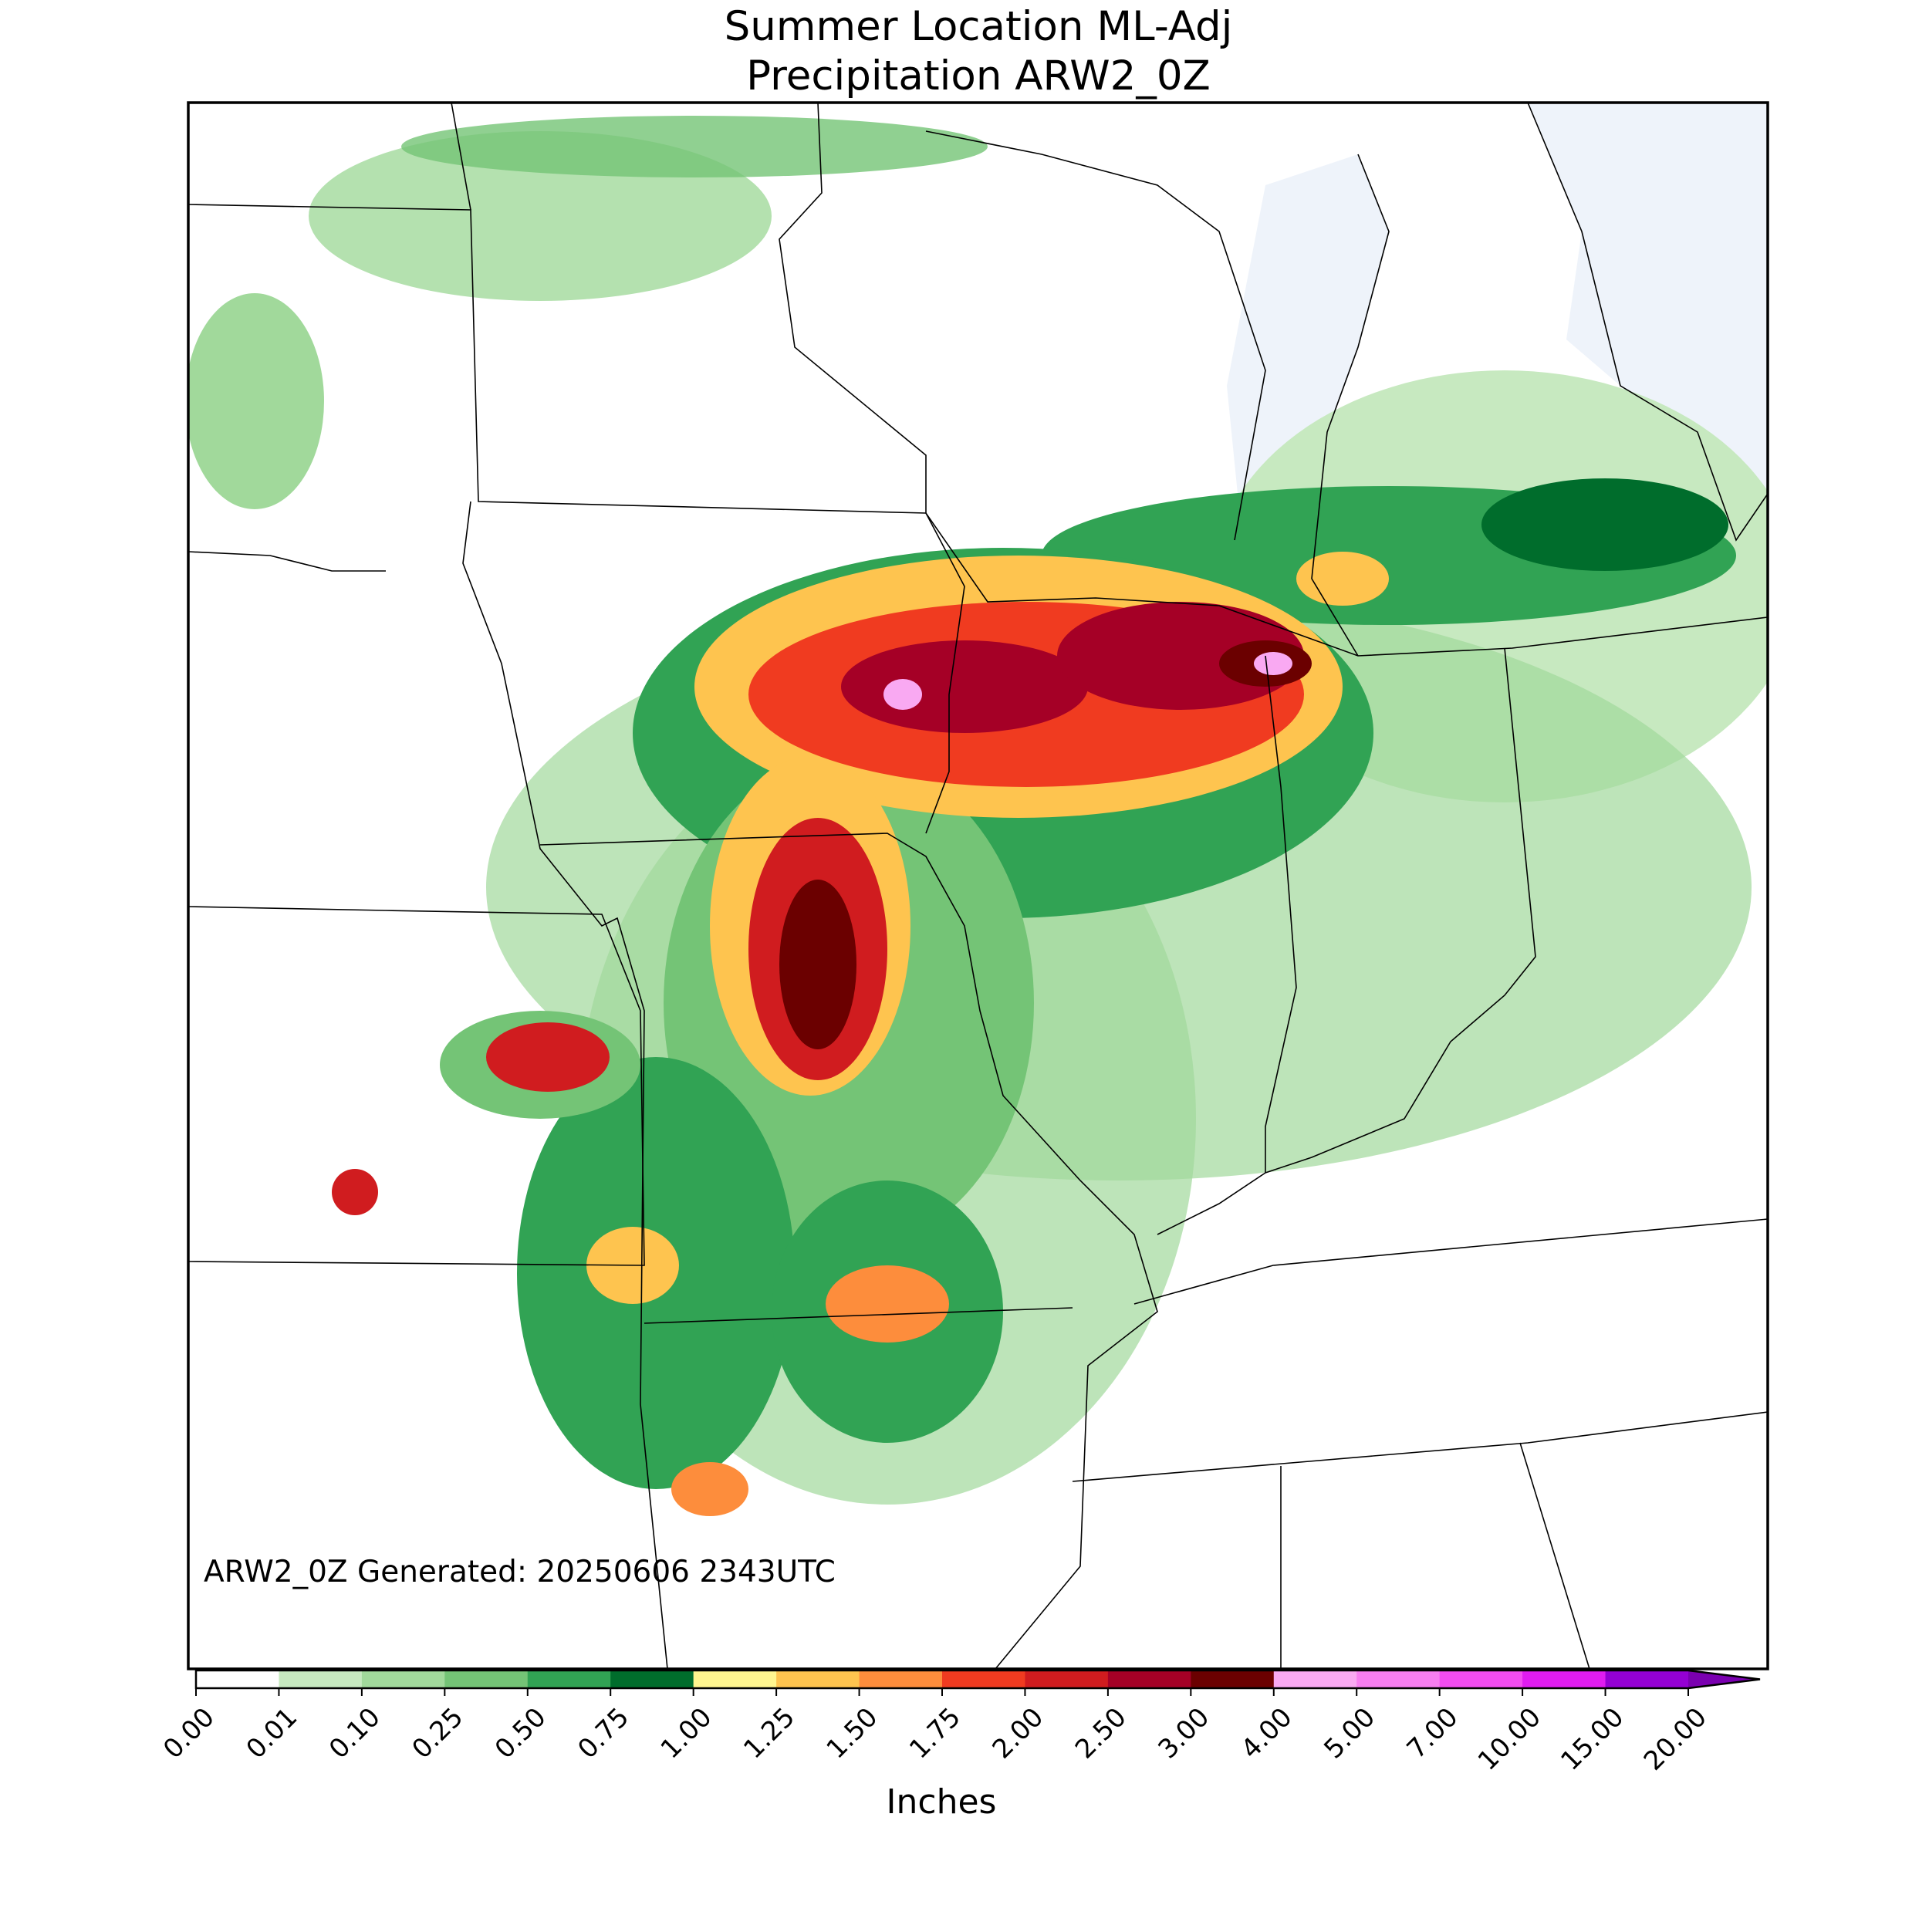 The height and width of the screenshot is (1932, 1929). I want to click on colorbar-tick-label: 0.00, so click(189, 1734).